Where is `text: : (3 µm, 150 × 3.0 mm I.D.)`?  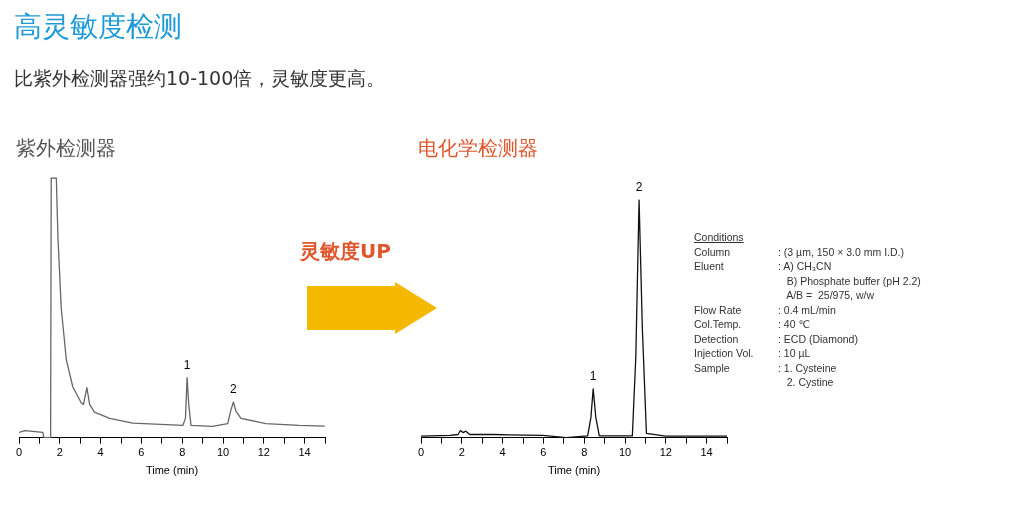
text: : (3 µm, 150 × 3.0 mm I.D.) is located at coordinates (841, 251).